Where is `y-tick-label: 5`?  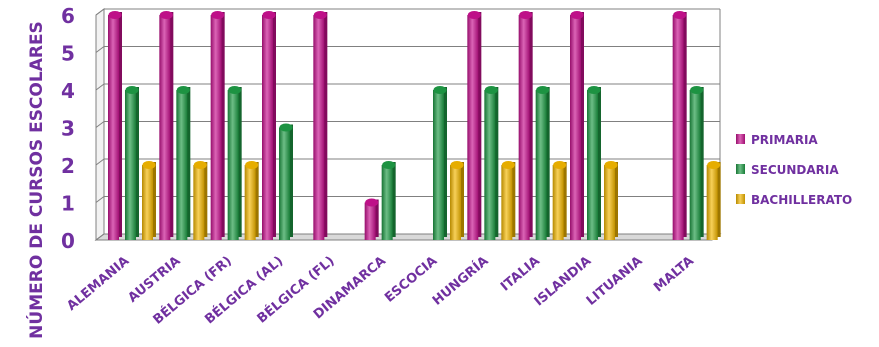
y-tick-label: 5 is located at coordinates (68, 54).